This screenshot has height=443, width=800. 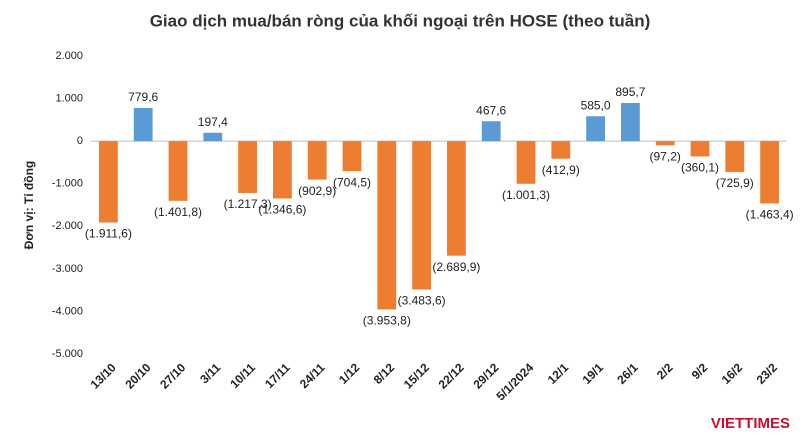 What do you see at coordinates (67, 311) in the screenshot?
I see `y-tick-label: -4.000` at bounding box center [67, 311].